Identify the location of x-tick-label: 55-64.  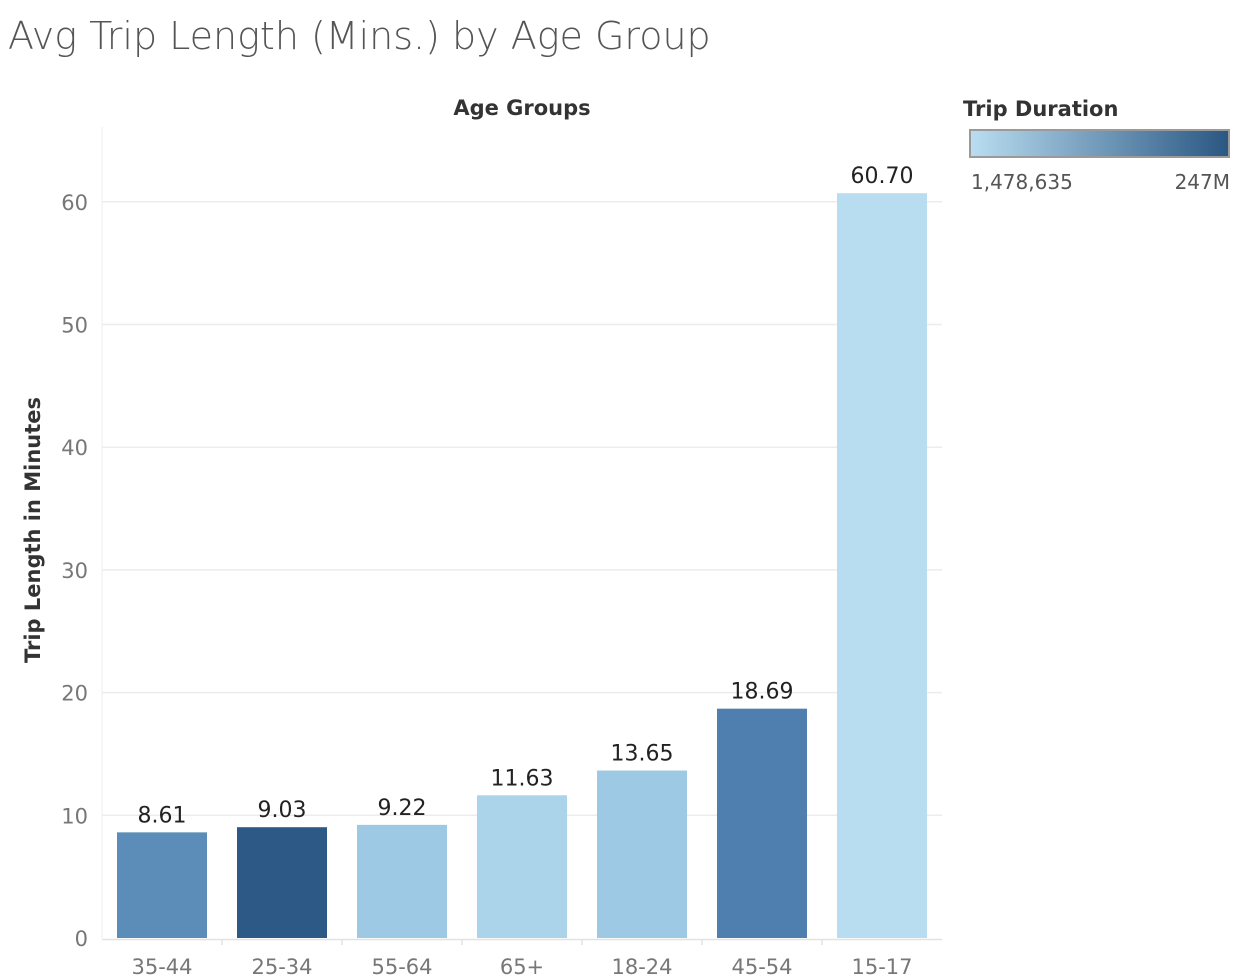
(401, 967).